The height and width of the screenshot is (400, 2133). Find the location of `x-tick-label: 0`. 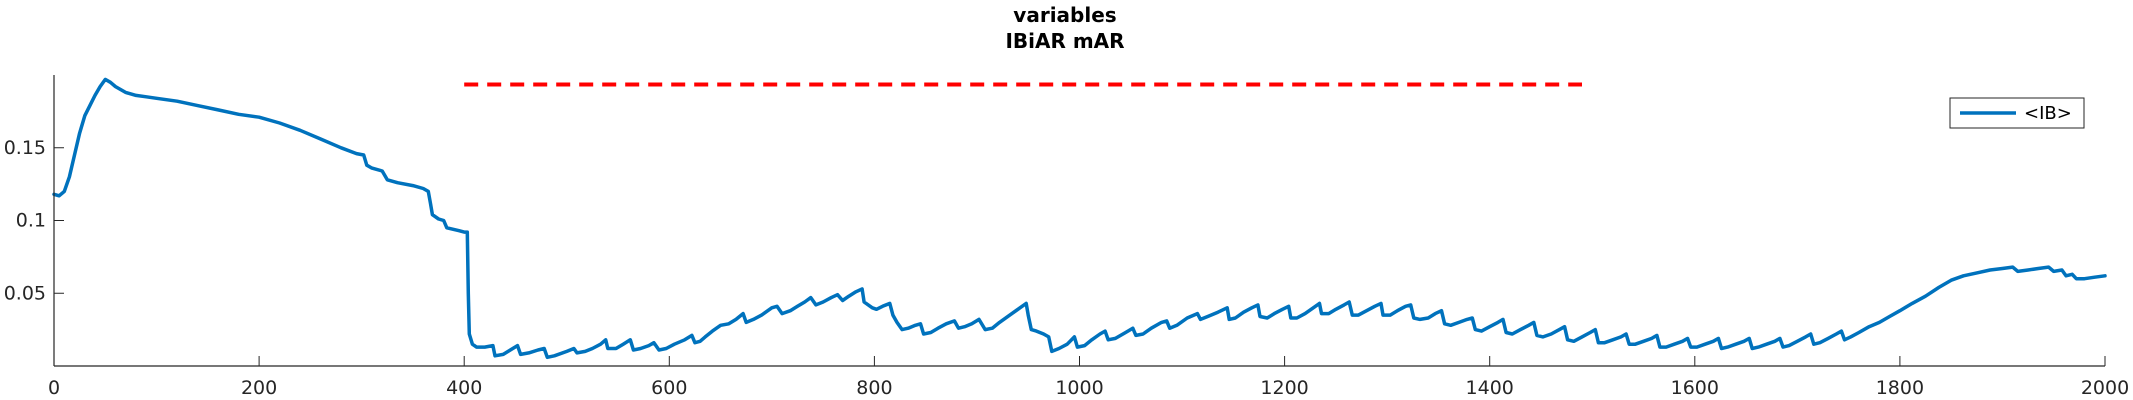

x-tick-label: 0 is located at coordinates (54, 388).